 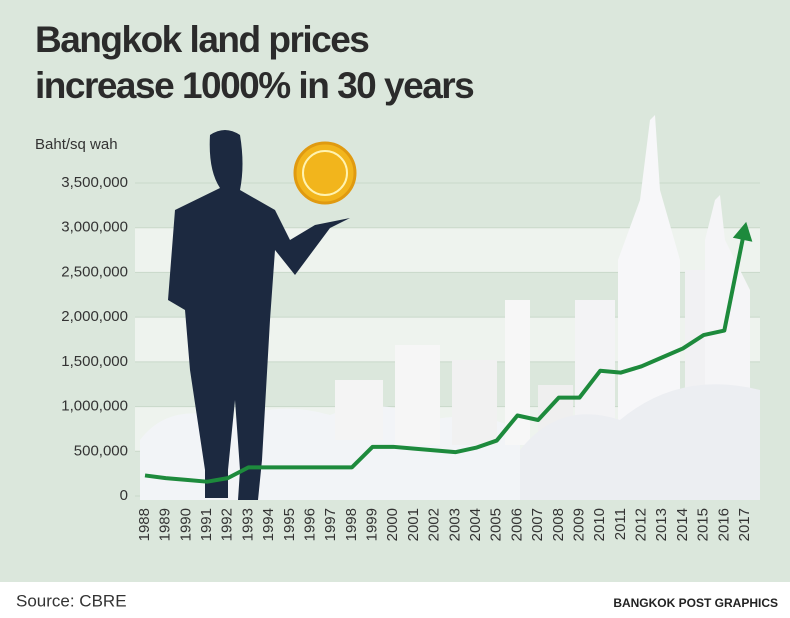 I want to click on credit: BANGKOK POST GRAPHICS, so click(x=695, y=603).